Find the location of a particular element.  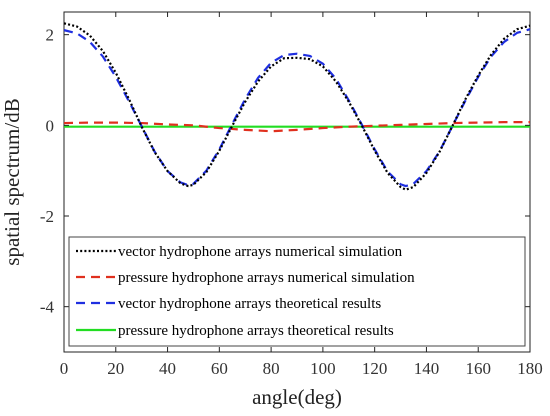

x-tick-label: 20 is located at coordinates (115, 368).